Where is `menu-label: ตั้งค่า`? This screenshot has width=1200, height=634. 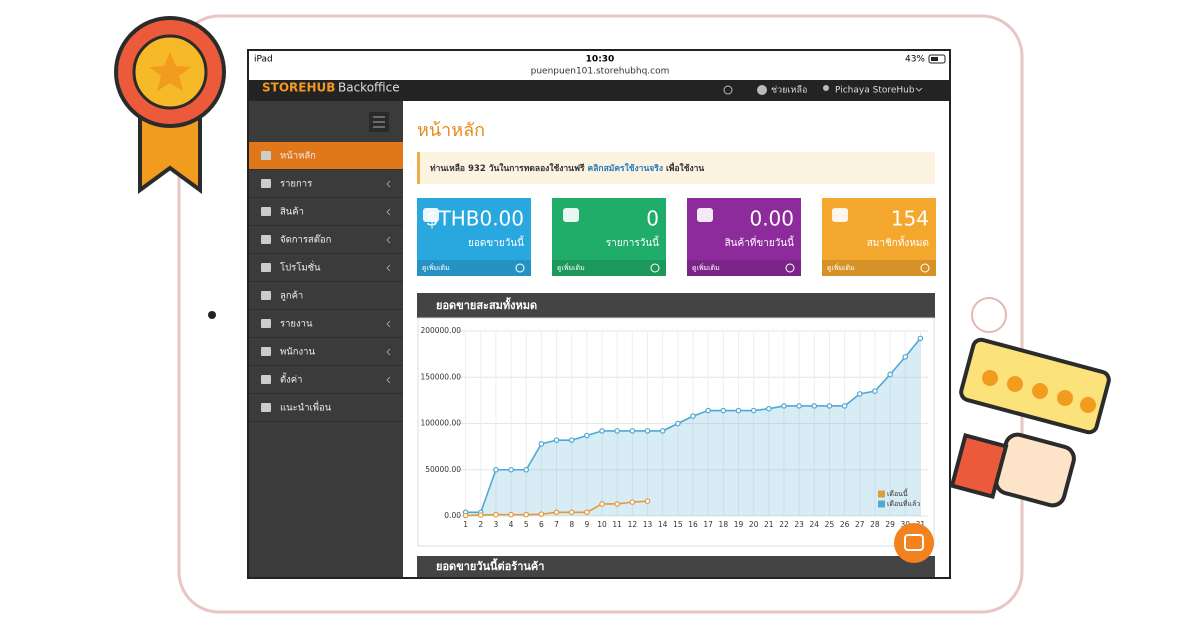 menu-label: ตั้งค่า is located at coordinates (291, 379).